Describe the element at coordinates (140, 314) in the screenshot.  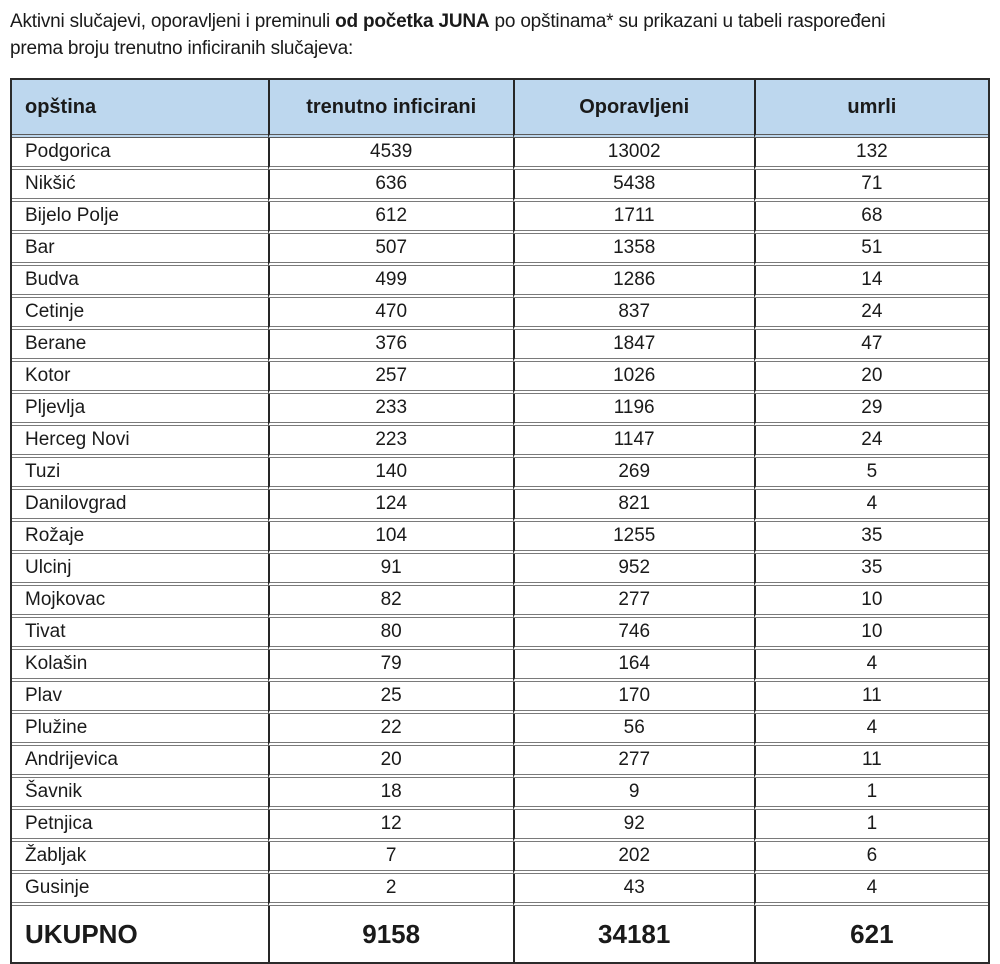
I see `municipality-name-cell: Cetinje` at that location.